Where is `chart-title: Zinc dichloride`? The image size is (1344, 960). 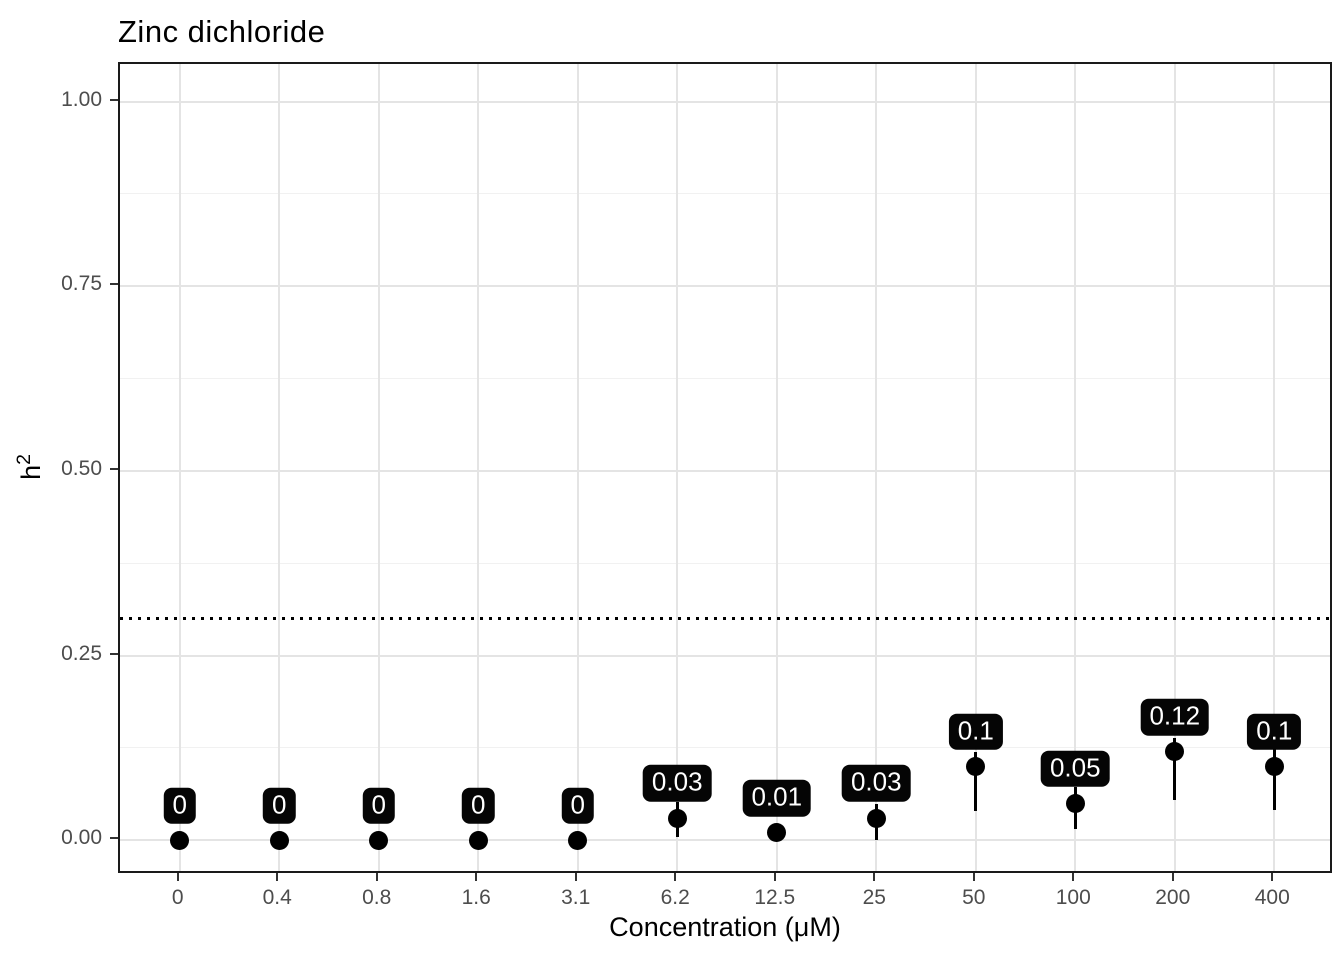
chart-title: Zinc dichloride is located at coordinates (222, 31).